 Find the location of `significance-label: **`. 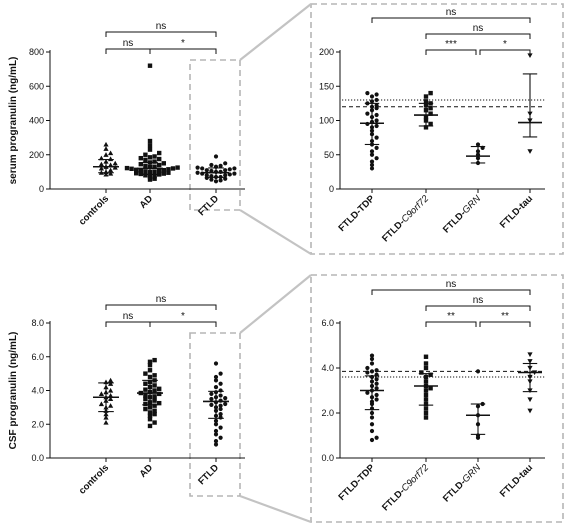

significance-label: ** is located at coordinates (451, 316).